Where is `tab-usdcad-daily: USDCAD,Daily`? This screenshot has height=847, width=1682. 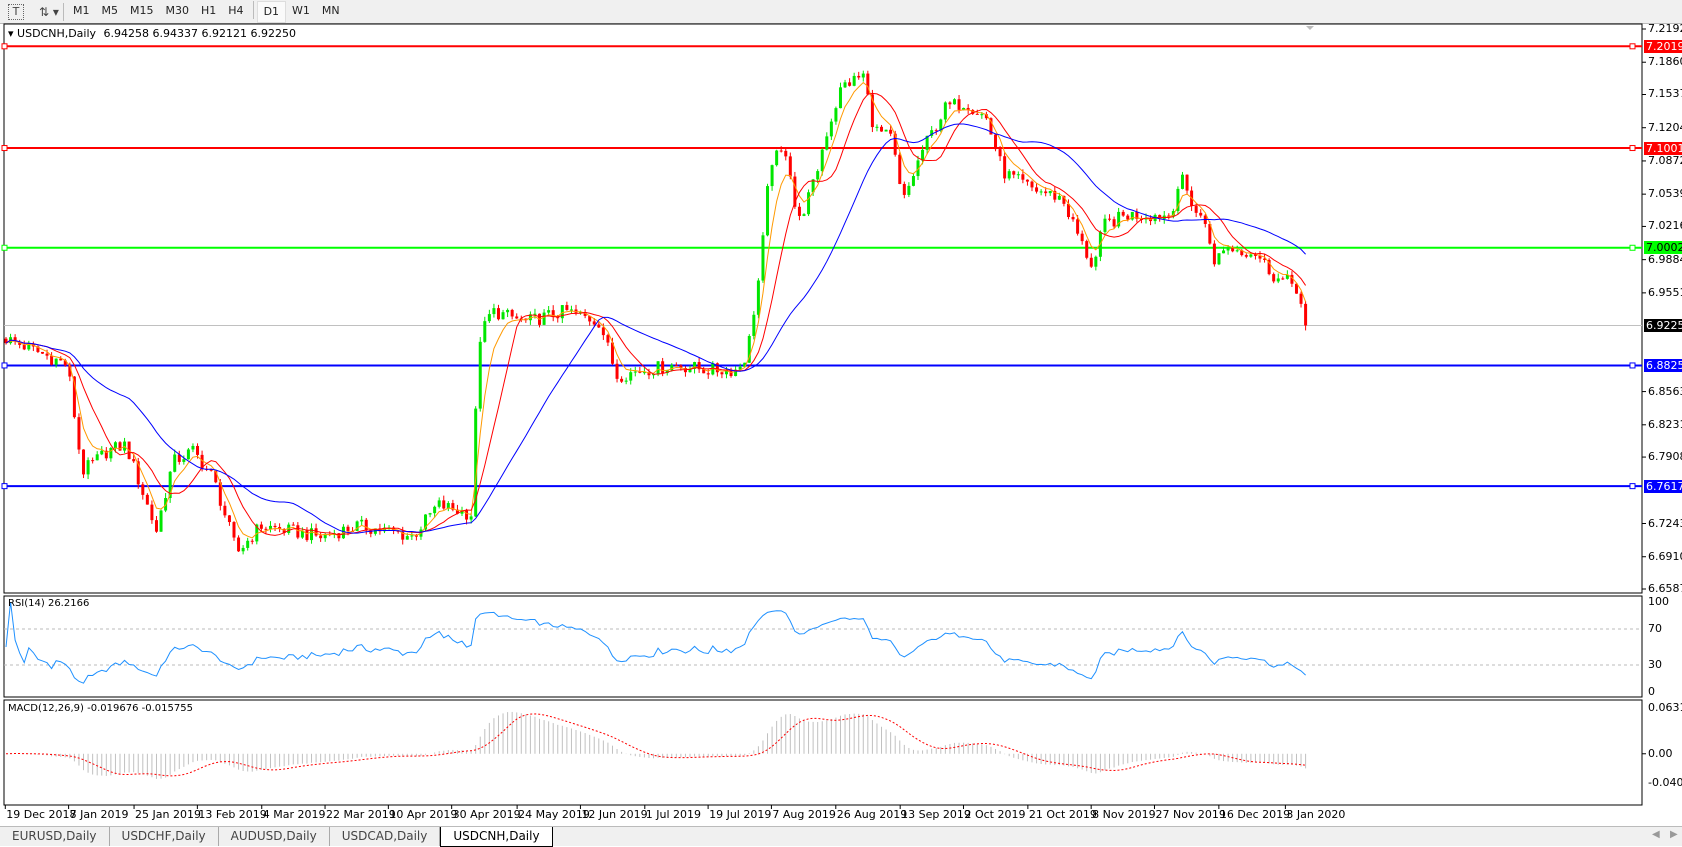 tab-usdcad-daily: USDCAD,Daily is located at coordinates (385, 836).